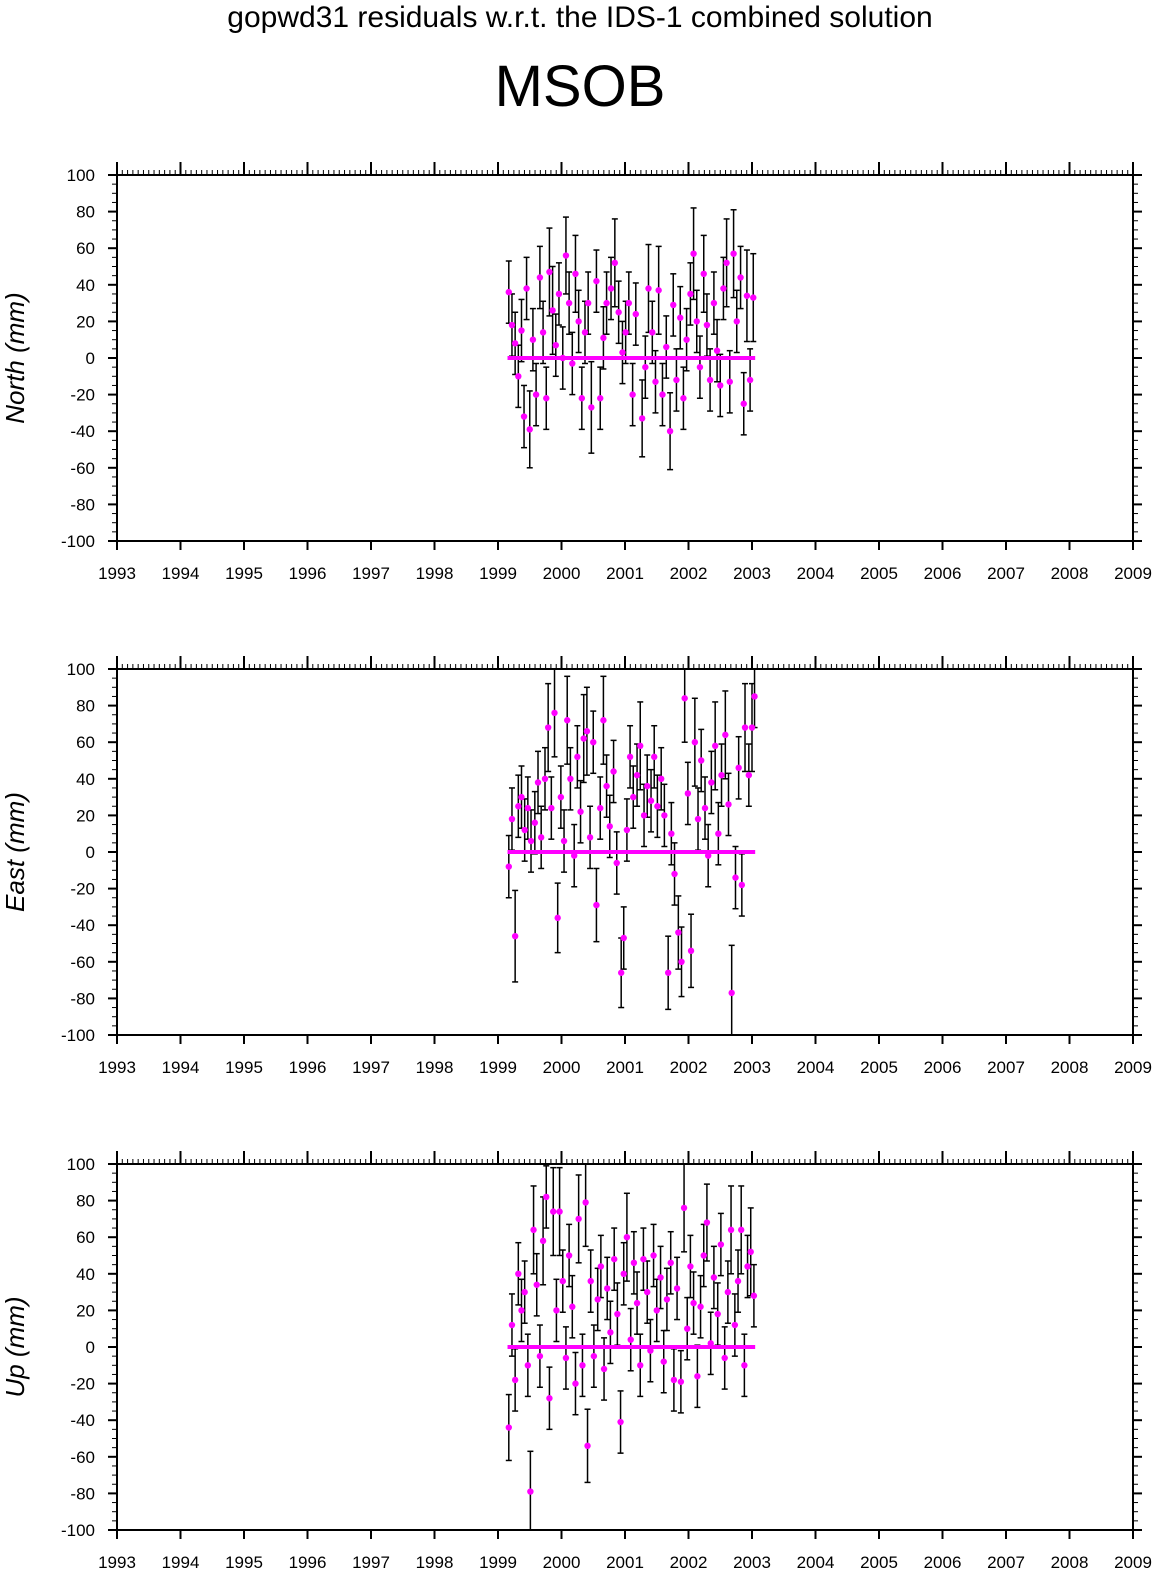 The image size is (1160, 1575). Describe the element at coordinates (85, 1237) in the screenshot. I see `panel-3-ytick-label: 60` at that location.